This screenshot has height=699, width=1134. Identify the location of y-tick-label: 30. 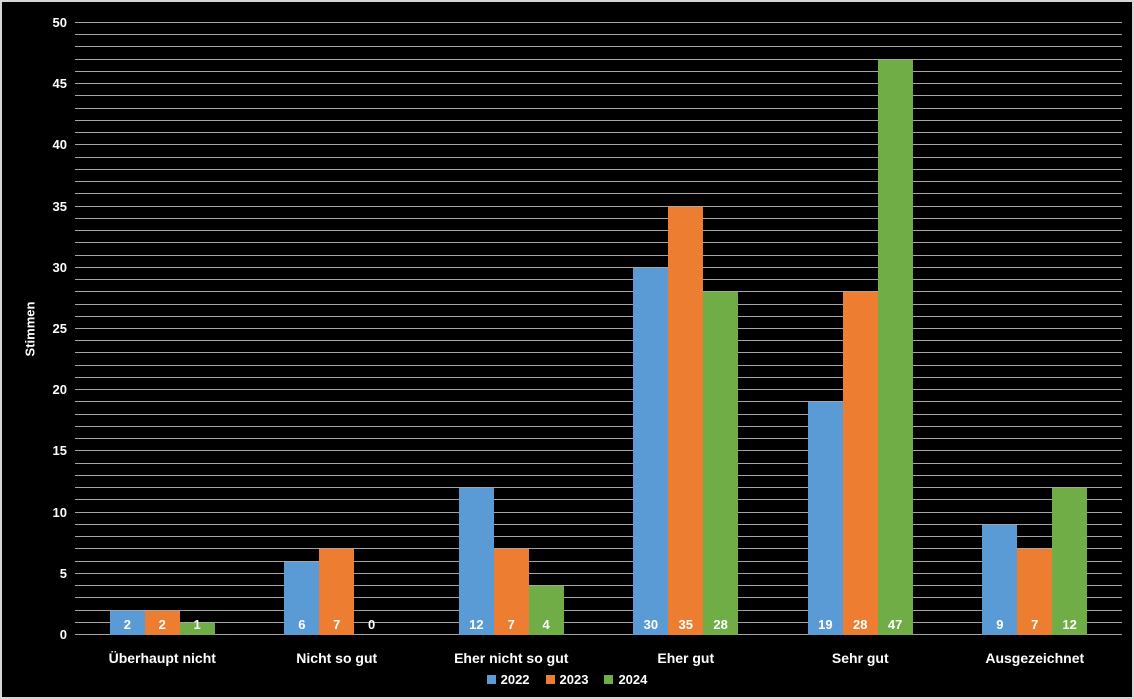
(59, 267).